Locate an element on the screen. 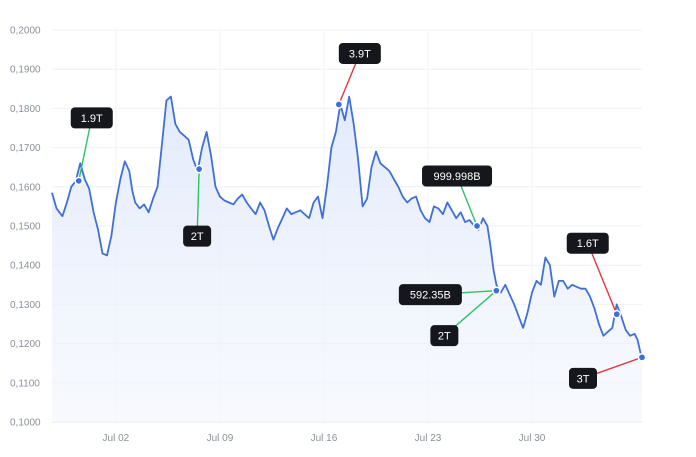  y-tick-label: 0,1300 is located at coordinates (25, 305).